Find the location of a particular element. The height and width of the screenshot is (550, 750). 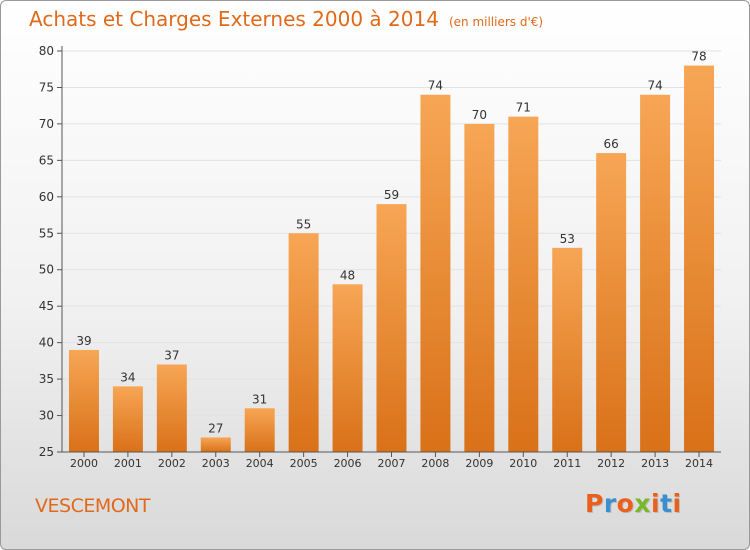

chart-title-text: Achats et Charges Externes 2000 à 2014 is located at coordinates (234, 19).